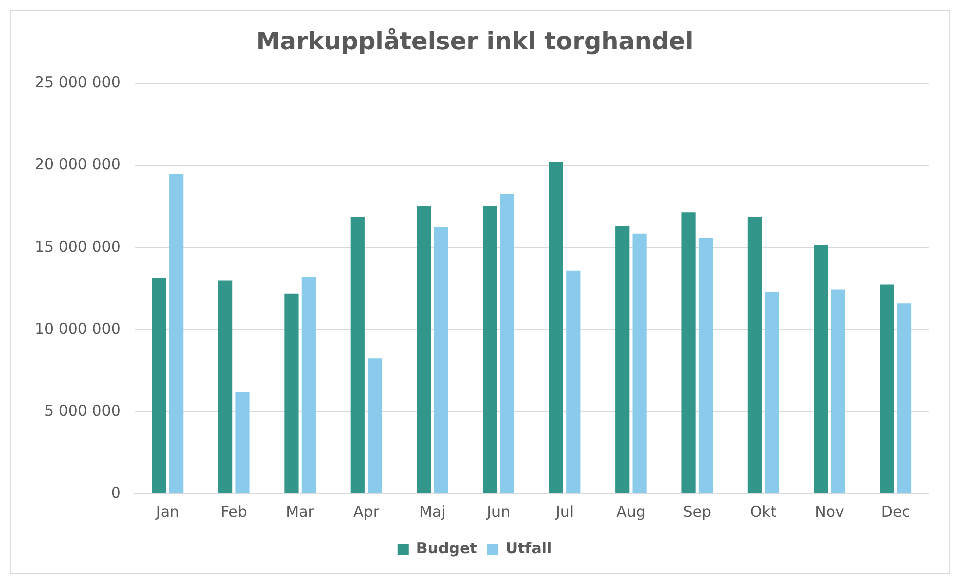  Describe the element at coordinates (77, 165) in the screenshot. I see `y-tick-label: 20 000 000` at that location.